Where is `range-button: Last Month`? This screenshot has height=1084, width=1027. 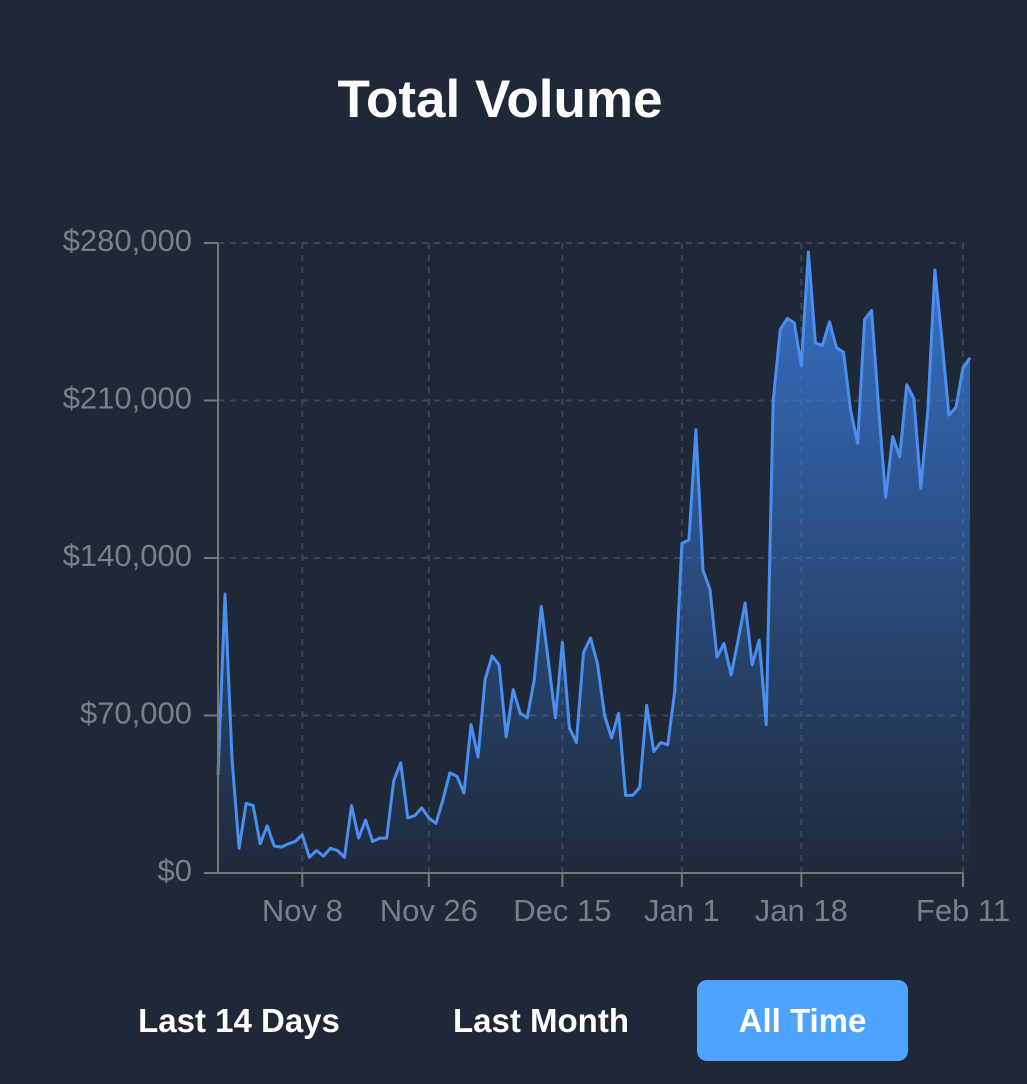 range-button: Last Month is located at coordinates (541, 1020).